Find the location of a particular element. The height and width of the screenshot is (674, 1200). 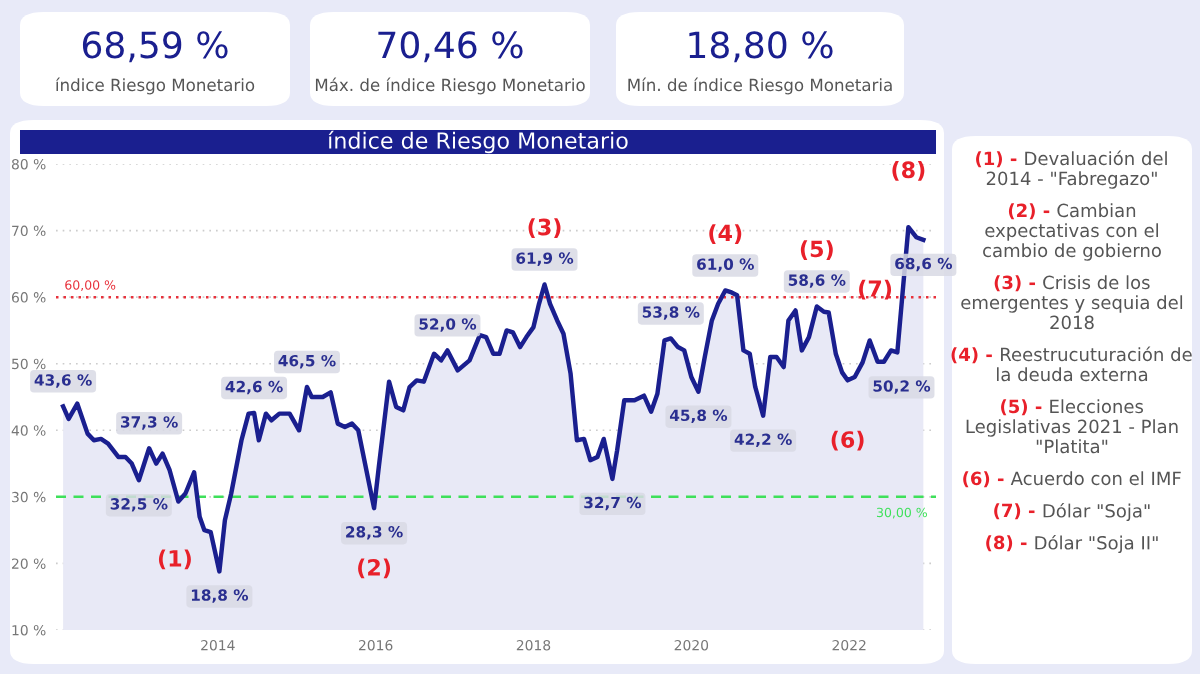

annotation: (7) is located at coordinates (875, 289).